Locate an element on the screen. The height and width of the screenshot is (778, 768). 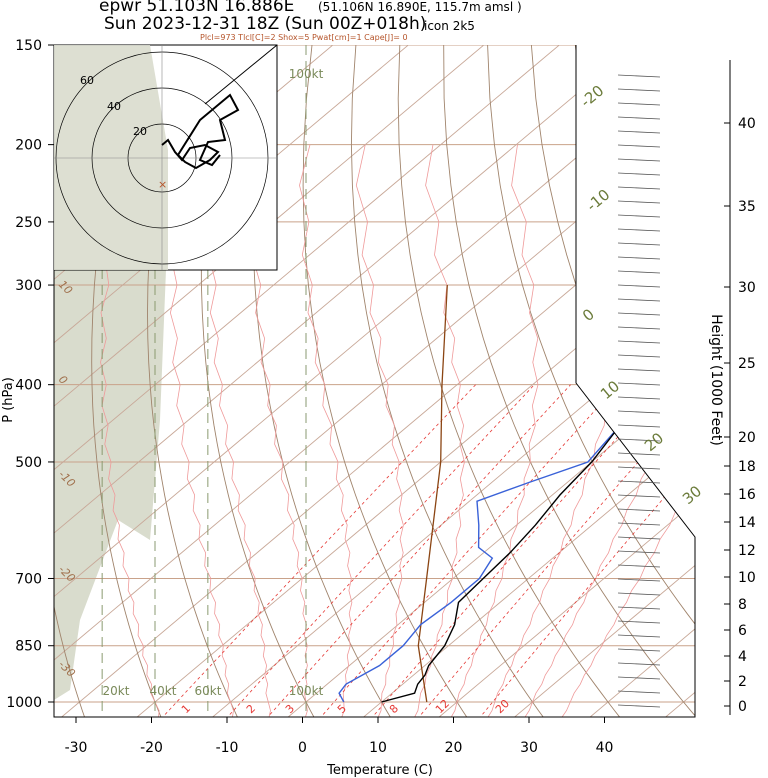
height-axis-label: Height (1000 Feet) is located at coordinates (716, 380).